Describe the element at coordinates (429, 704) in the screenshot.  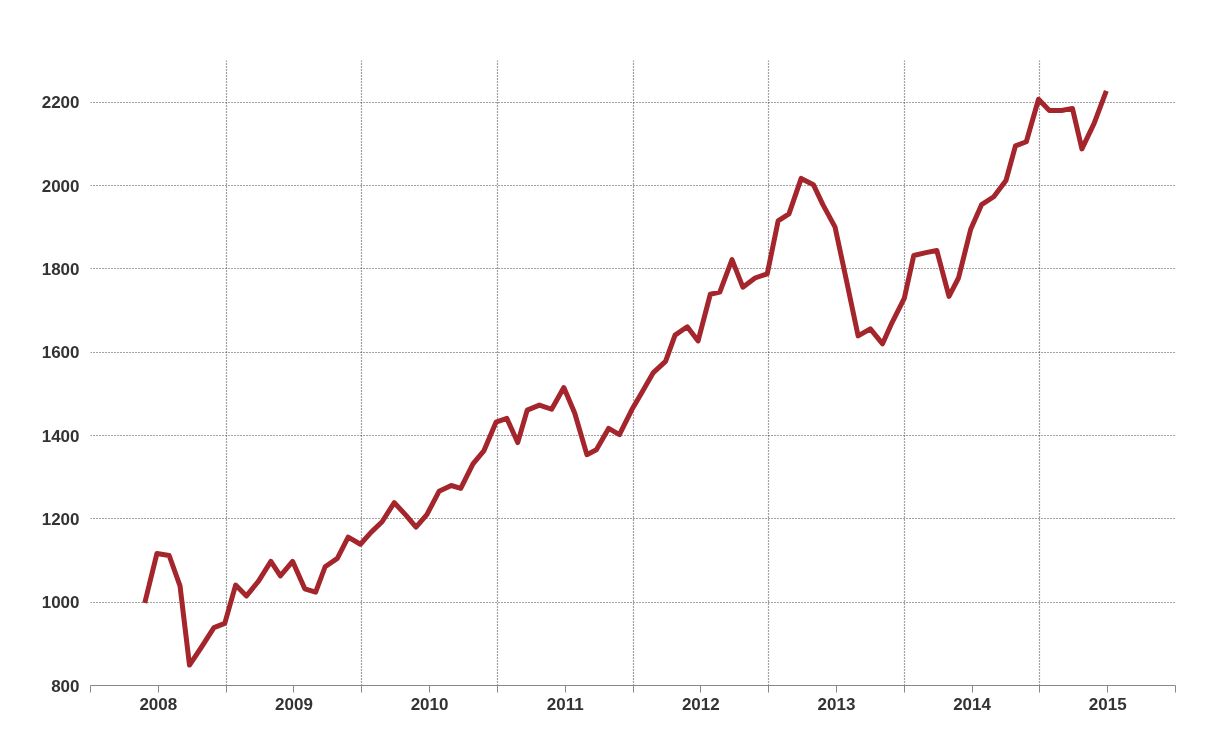
I see `x-tick-label: 2010` at that location.